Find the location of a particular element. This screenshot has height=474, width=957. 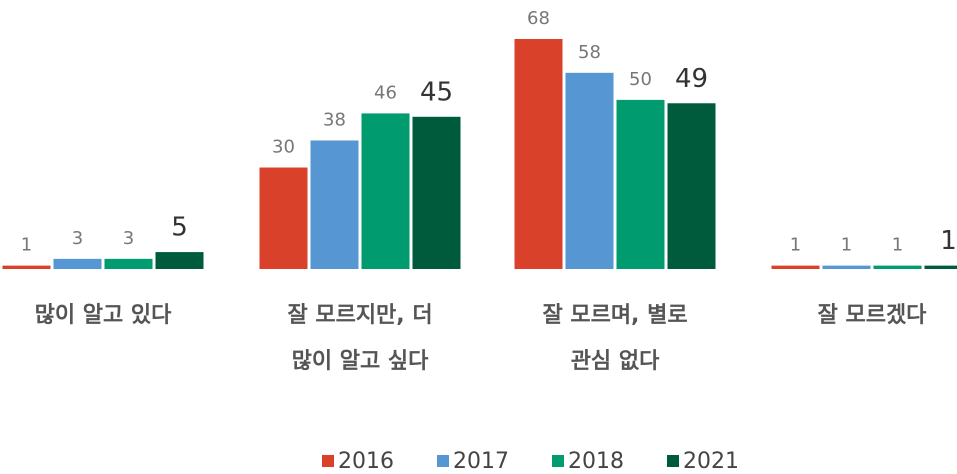

legend-label: 2021 is located at coordinates (711, 461).